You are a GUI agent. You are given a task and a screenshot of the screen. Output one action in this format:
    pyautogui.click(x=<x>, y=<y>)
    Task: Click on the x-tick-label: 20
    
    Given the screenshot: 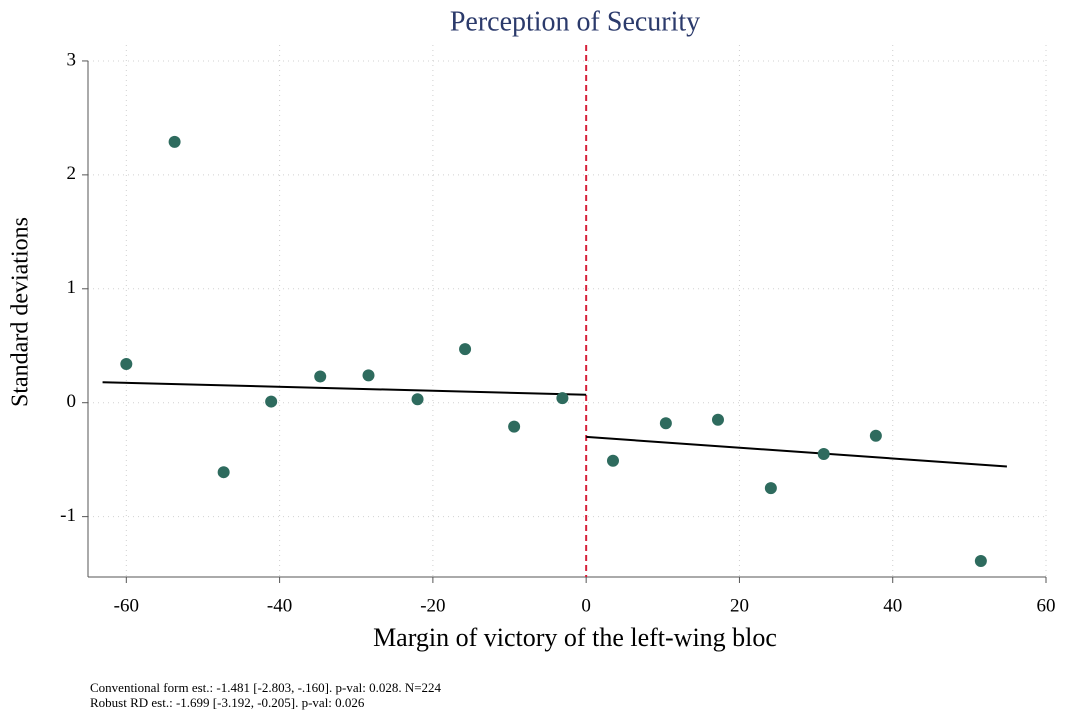 What is the action you would take?
    pyautogui.click(x=739, y=605)
    